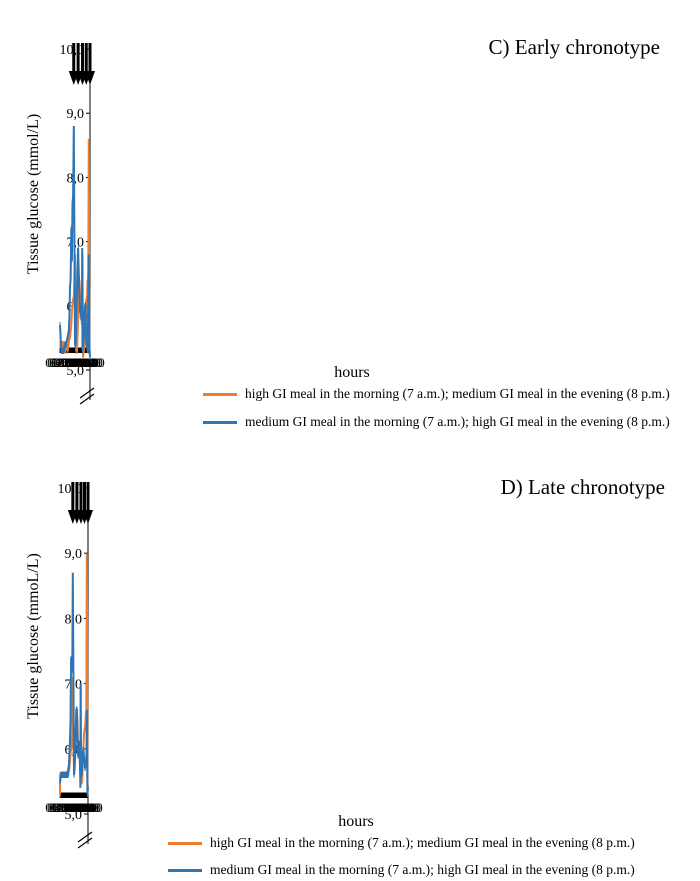  I want to click on chart-title: D) Late chronotype, so click(583, 487).